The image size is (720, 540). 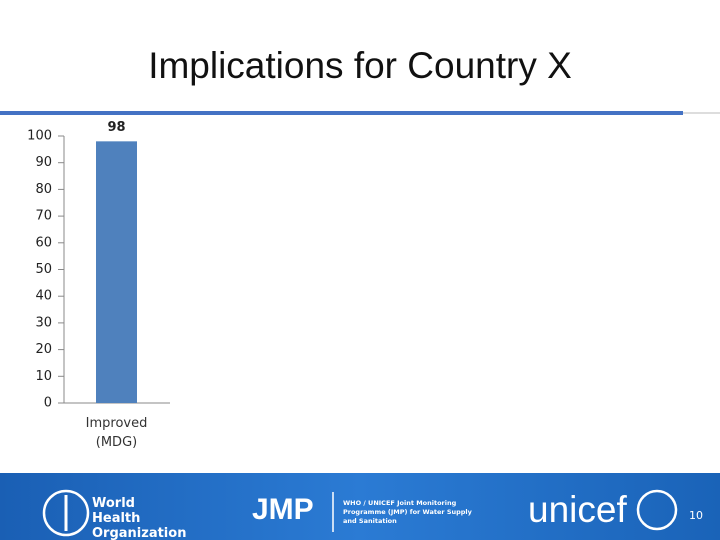 I want to click on y-tick-label: 70, so click(x=43, y=216).